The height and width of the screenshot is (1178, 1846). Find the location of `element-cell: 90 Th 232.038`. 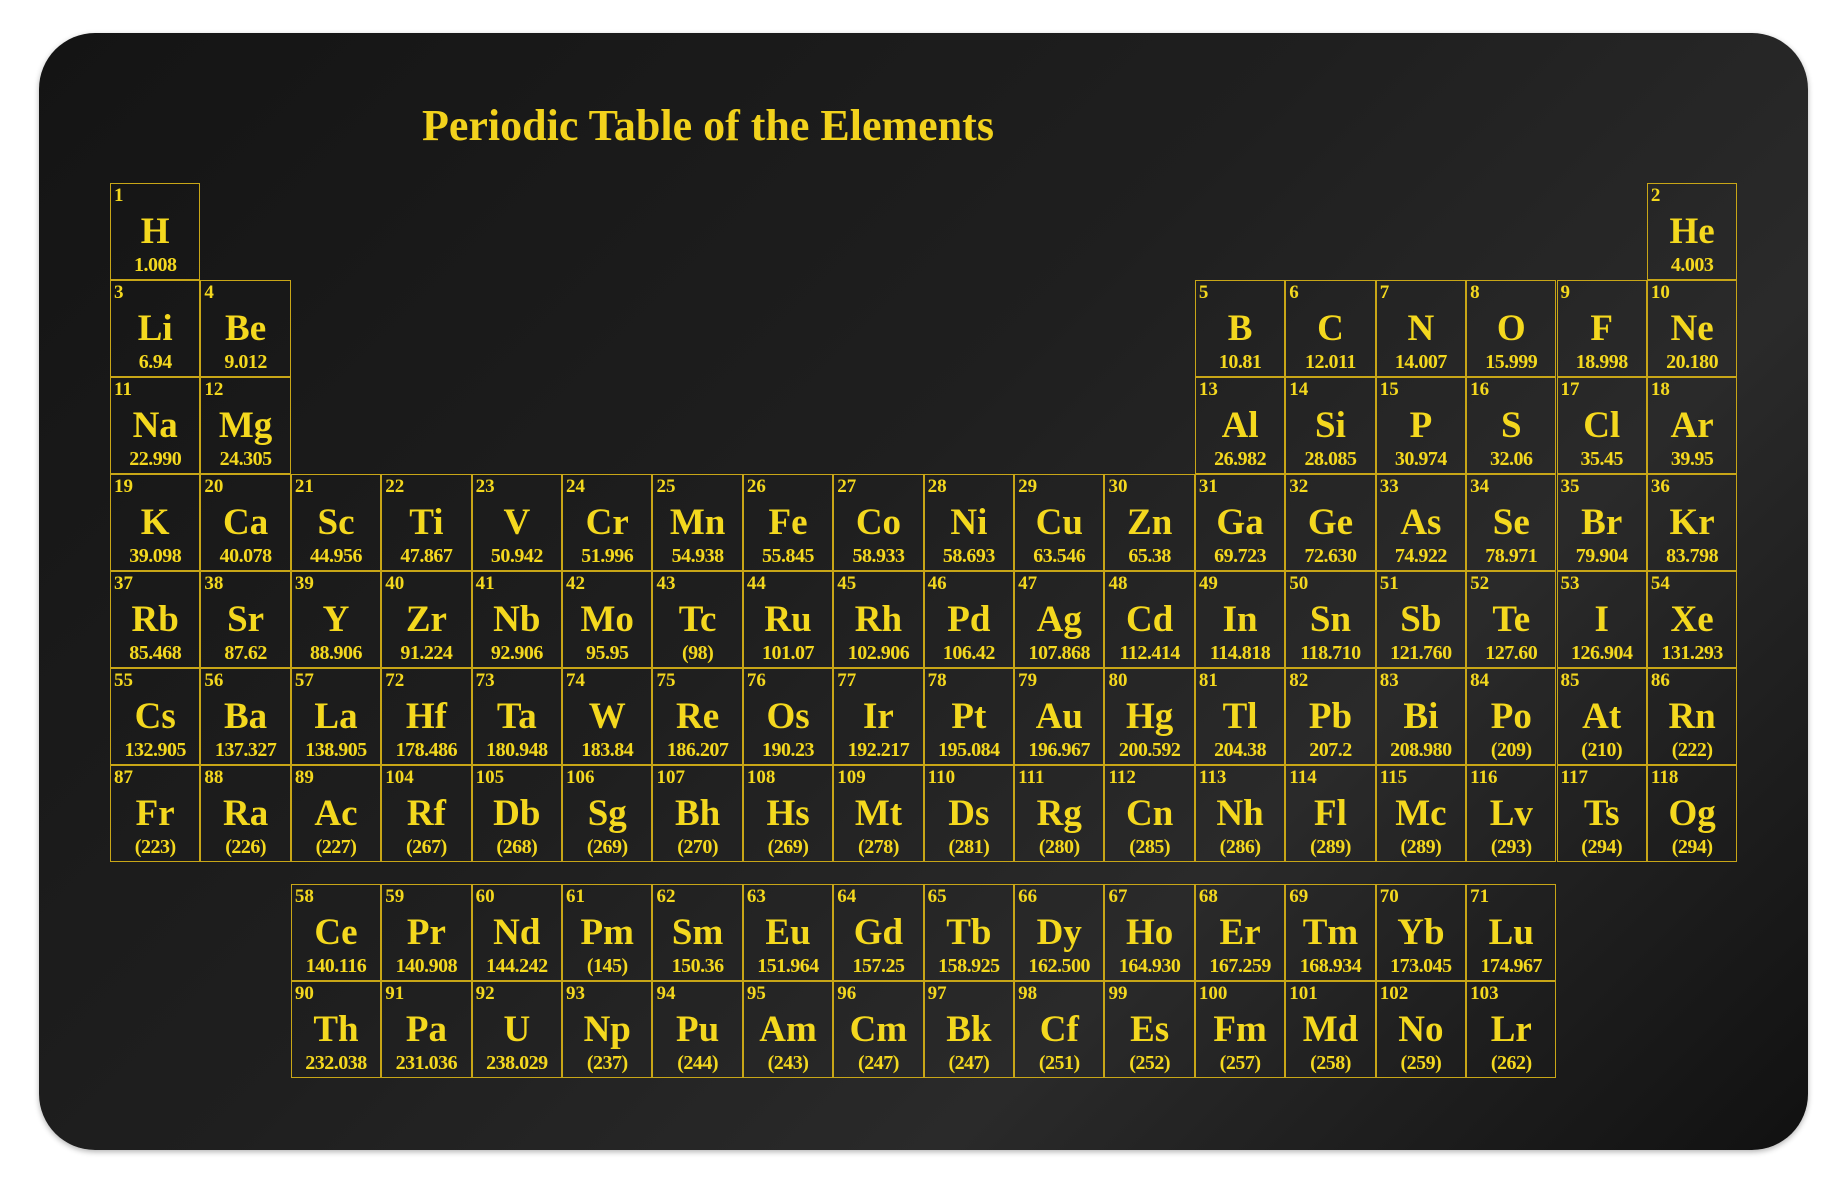

element-cell: 90 Th 232.038 is located at coordinates (336, 1029).